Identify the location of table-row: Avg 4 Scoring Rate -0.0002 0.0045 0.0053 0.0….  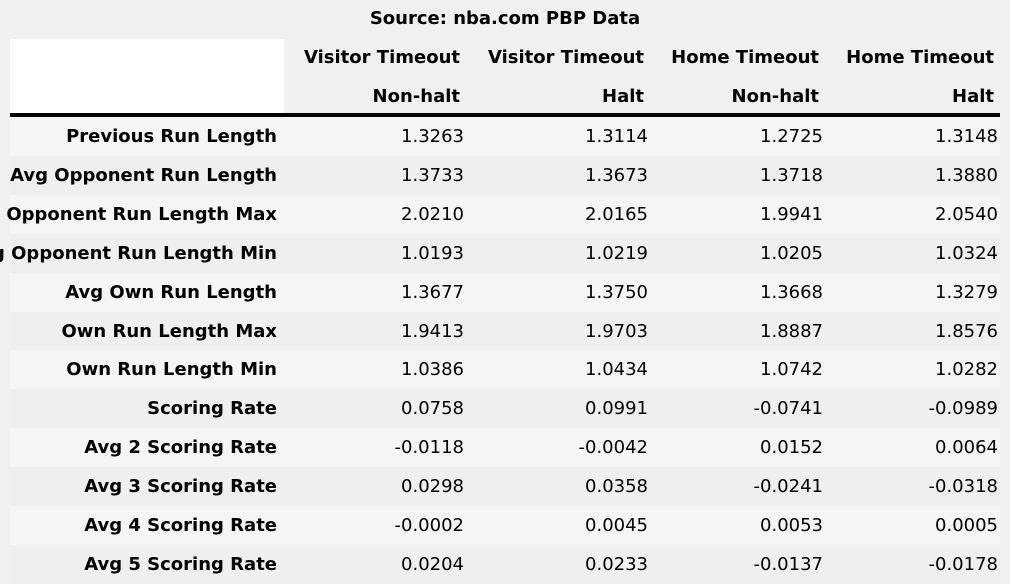
(505, 525).